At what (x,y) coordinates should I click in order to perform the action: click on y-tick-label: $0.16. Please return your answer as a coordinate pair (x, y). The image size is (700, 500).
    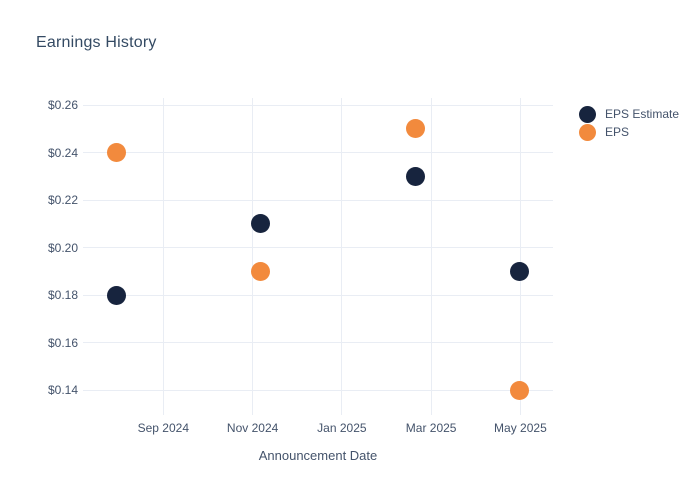
    Looking at the image, I should click on (62, 342).